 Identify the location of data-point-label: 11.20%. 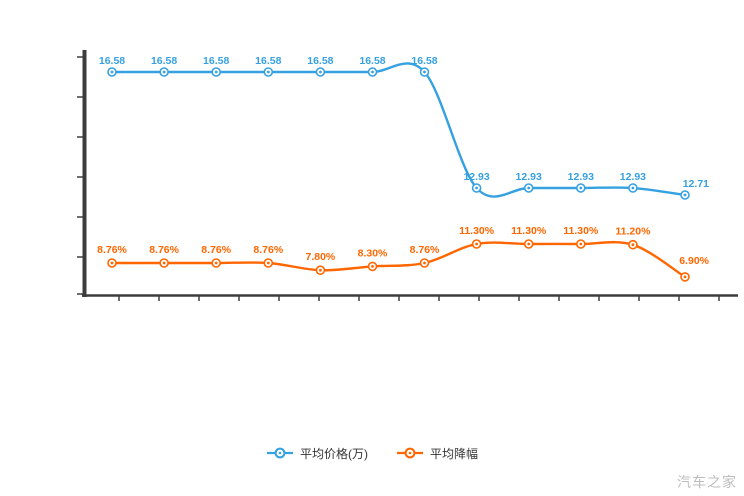
(633, 232).